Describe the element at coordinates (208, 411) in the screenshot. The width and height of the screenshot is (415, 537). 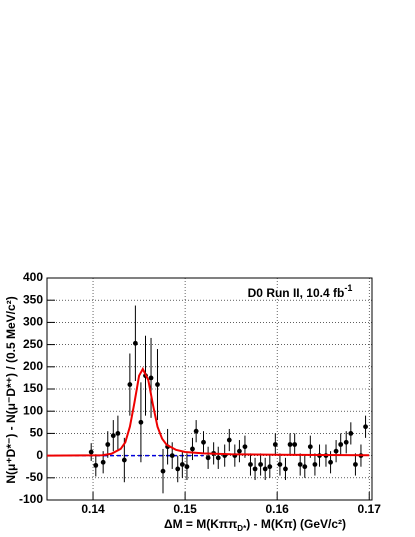
I see `line` at that location.